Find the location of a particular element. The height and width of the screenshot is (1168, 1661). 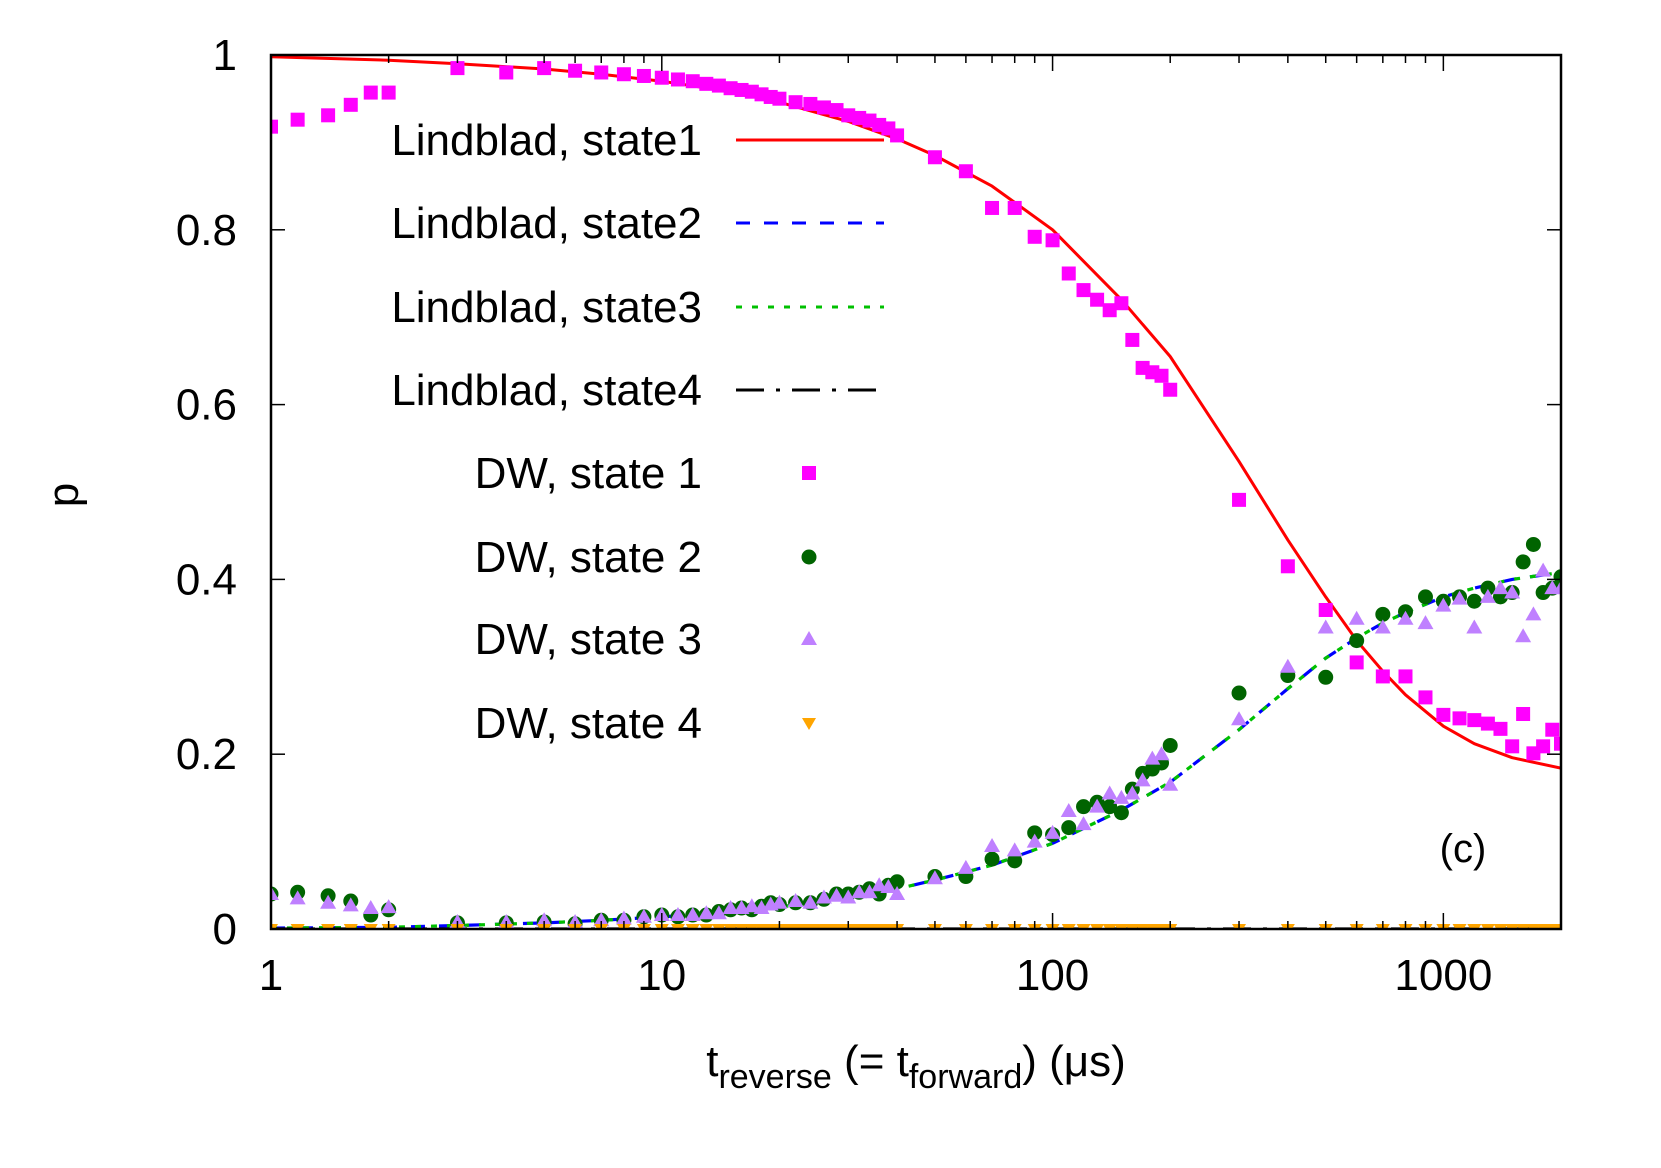

y-tick-label: 0 is located at coordinates (225, 929).